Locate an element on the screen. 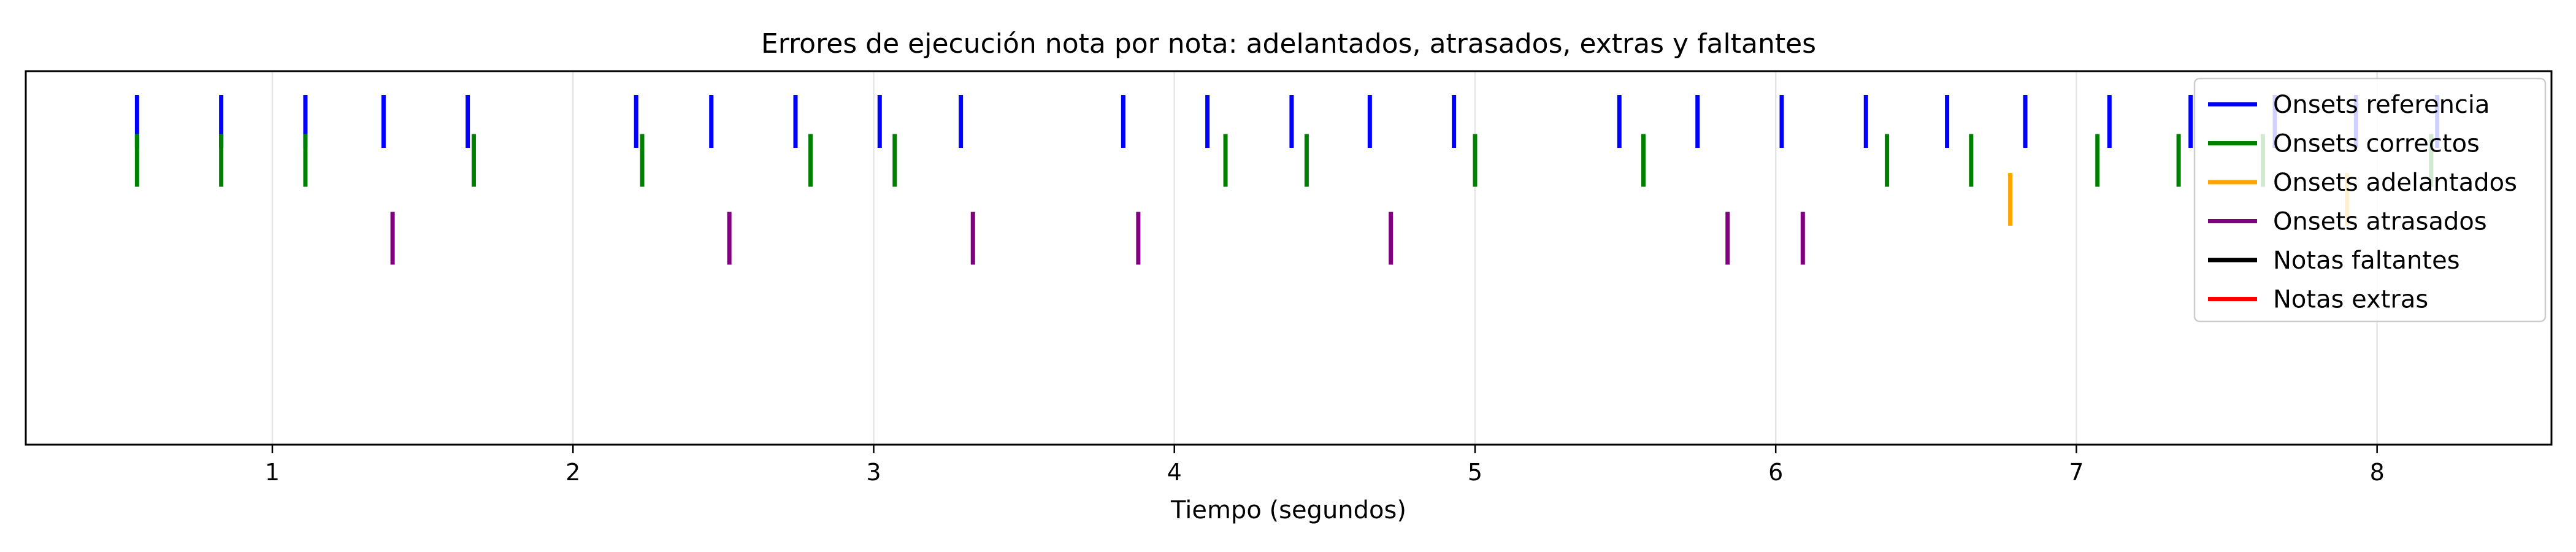 The width and height of the screenshot is (2576, 552). x-tick-label-2: 2 is located at coordinates (572, 472).